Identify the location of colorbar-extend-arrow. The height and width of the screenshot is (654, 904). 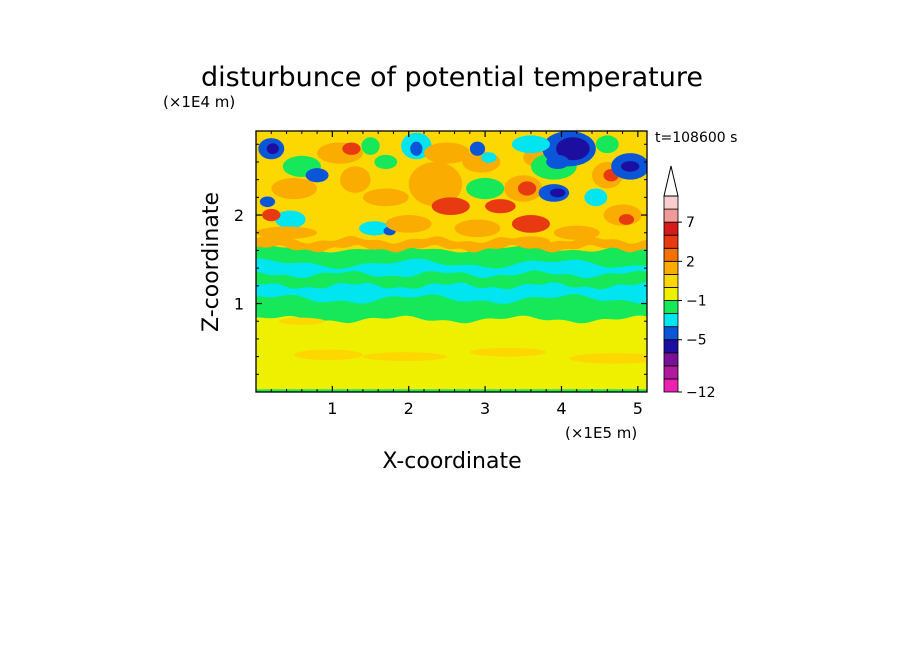
(671, 181).